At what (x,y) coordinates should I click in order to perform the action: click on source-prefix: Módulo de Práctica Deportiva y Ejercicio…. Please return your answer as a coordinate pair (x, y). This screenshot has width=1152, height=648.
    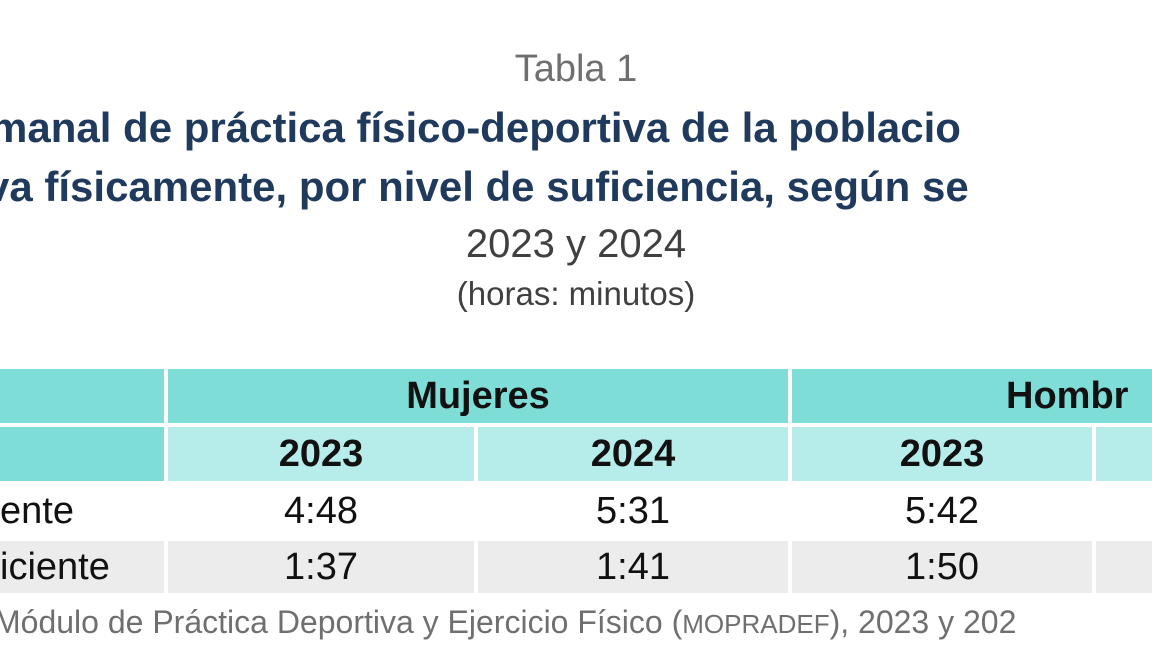
    Looking at the image, I should click on (341, 622).